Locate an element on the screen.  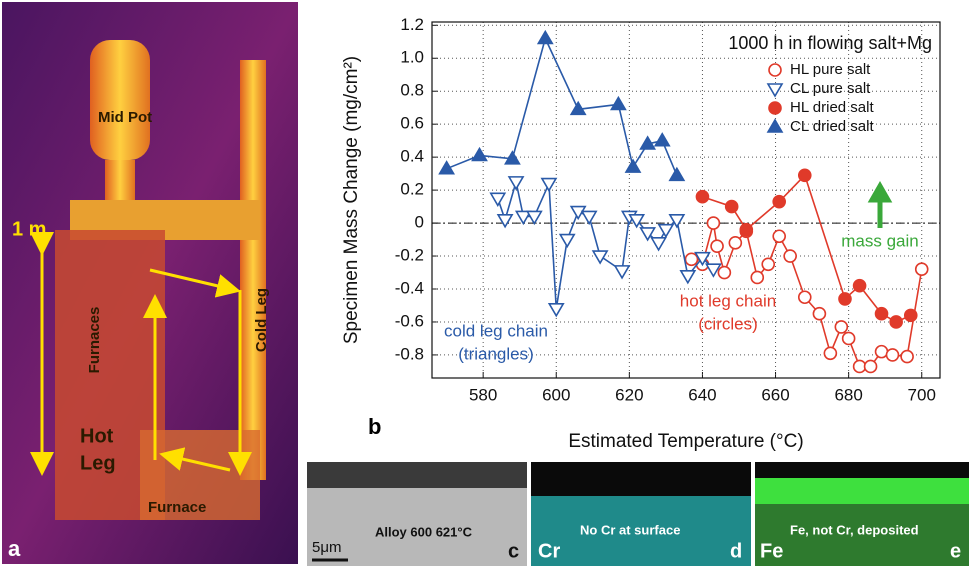
label: Hot is located at coordinates (97, 436).